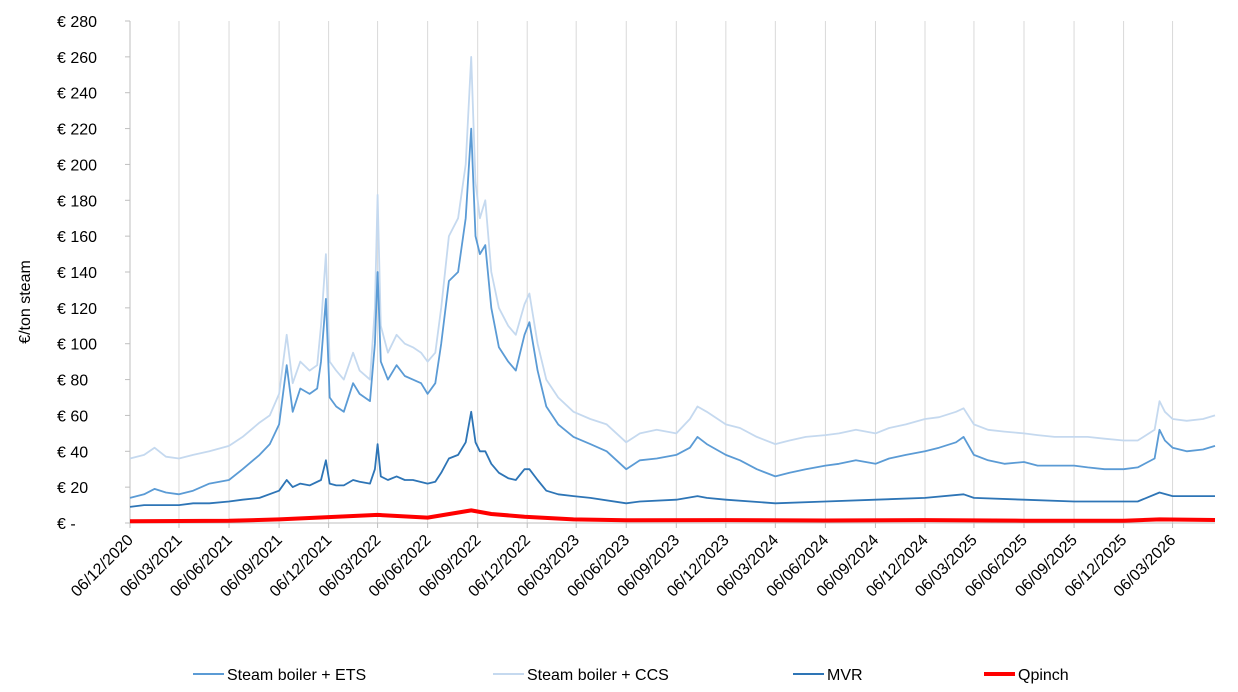 The height and width of the screenshot is (692, 1238). Describe the element at coordinates (1043, 675) in the screenshot. I see `legend-label: Qpinch` at that location.